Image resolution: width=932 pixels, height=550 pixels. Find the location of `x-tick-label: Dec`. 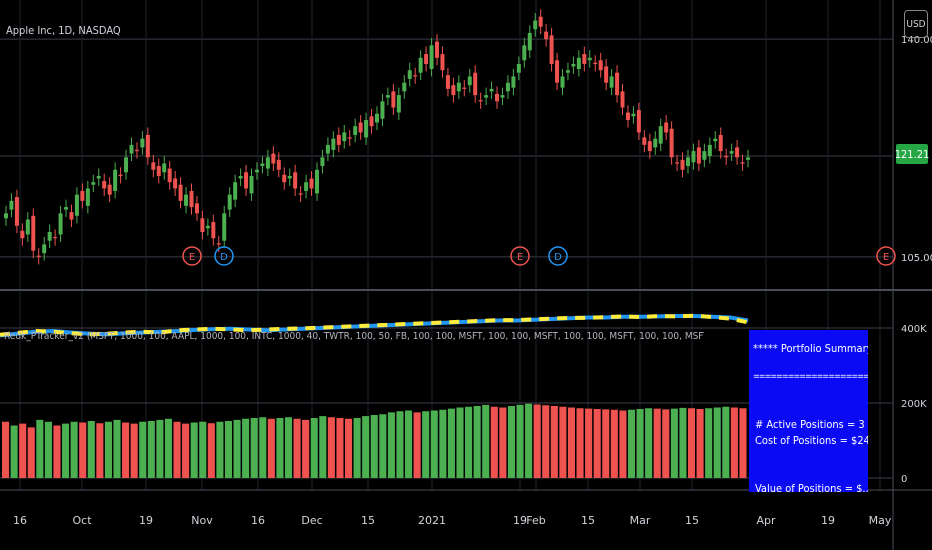

x-tick-label: Dec is located at coordinates (311, 520).